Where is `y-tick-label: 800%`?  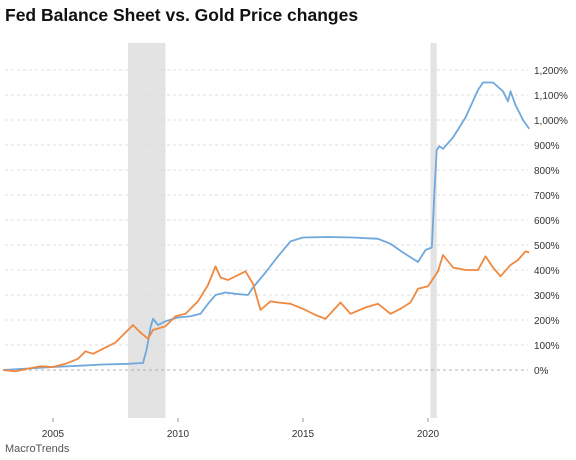
y-tick-label: 800% is located at coordinates (547, 171).